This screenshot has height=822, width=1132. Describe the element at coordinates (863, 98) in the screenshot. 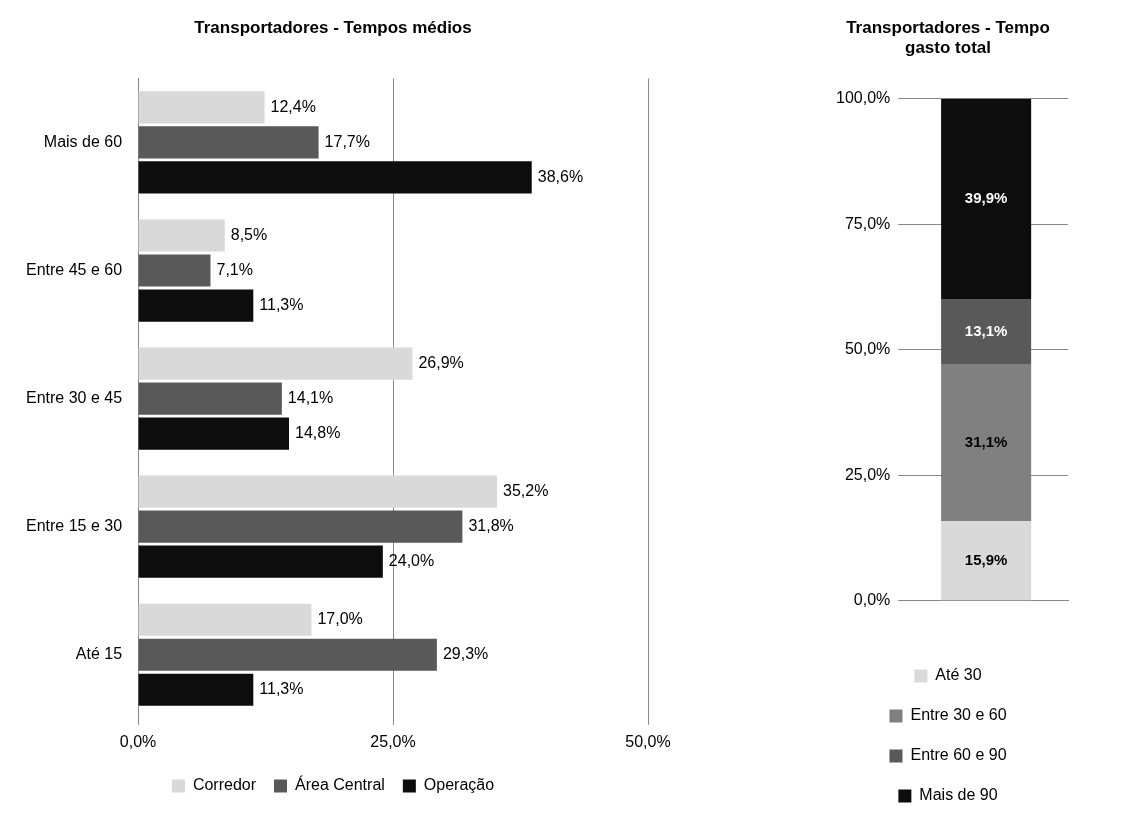

I see `y-tick-label: 100,0%` at that location.